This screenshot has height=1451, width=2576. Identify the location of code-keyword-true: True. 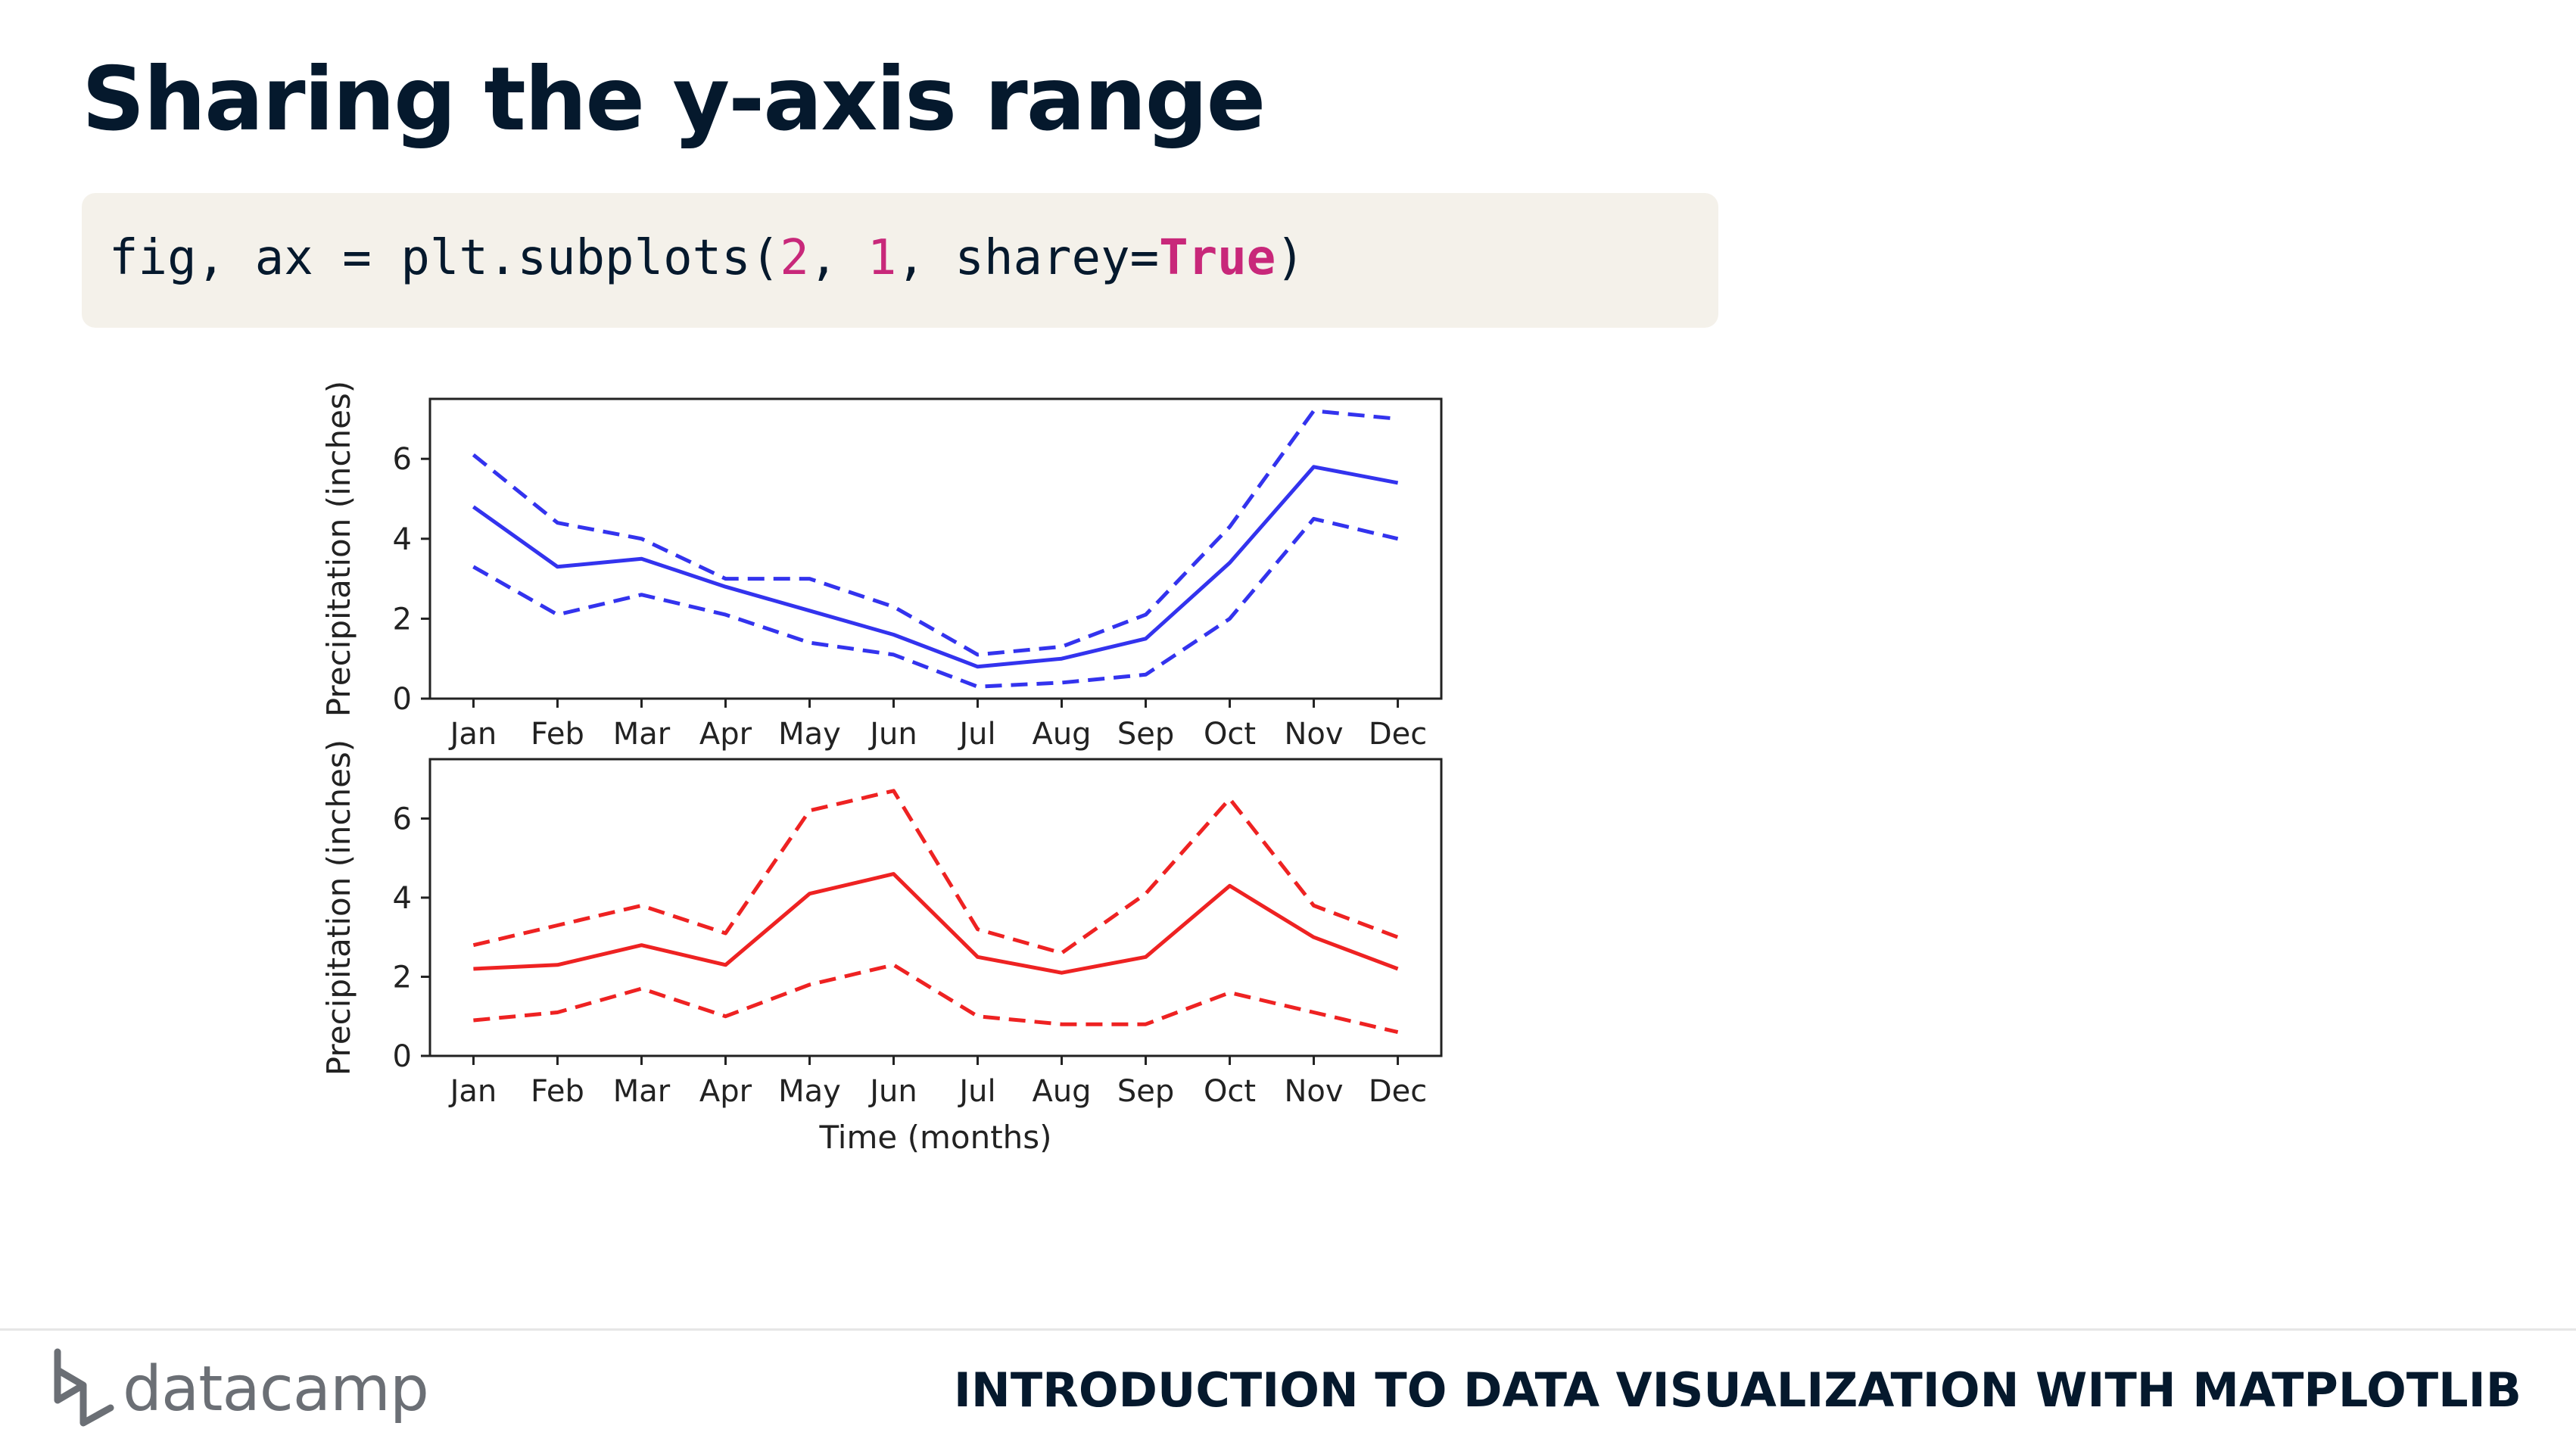
(1217, 258).